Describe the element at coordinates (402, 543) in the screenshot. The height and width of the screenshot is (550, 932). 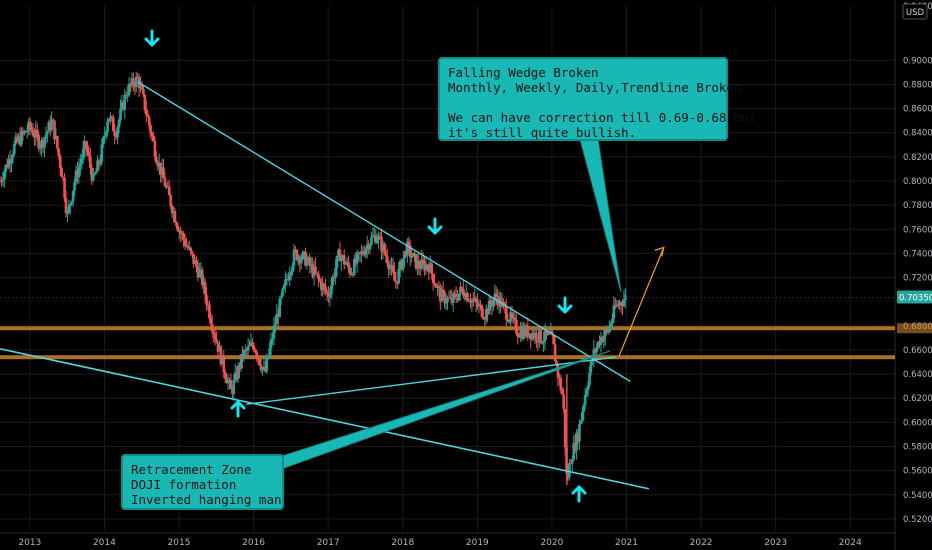
I see `x-tick-label: 2018` at that location.